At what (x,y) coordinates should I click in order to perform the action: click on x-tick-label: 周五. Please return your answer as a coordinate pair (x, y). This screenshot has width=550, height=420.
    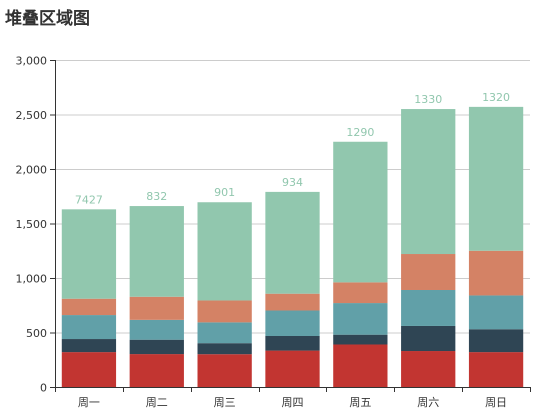
    Looking at the image, I should click on (360, 402).